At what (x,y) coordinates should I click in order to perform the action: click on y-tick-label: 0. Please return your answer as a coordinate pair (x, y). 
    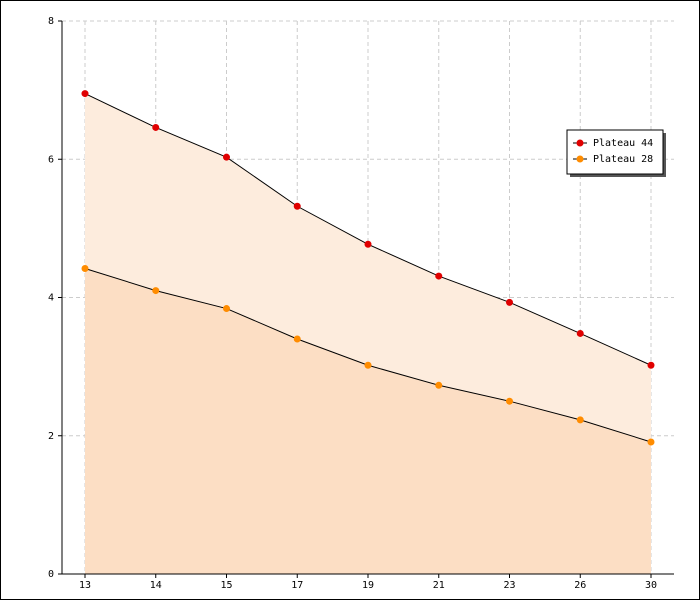
    Looking at the image, I should click on (51, 574).